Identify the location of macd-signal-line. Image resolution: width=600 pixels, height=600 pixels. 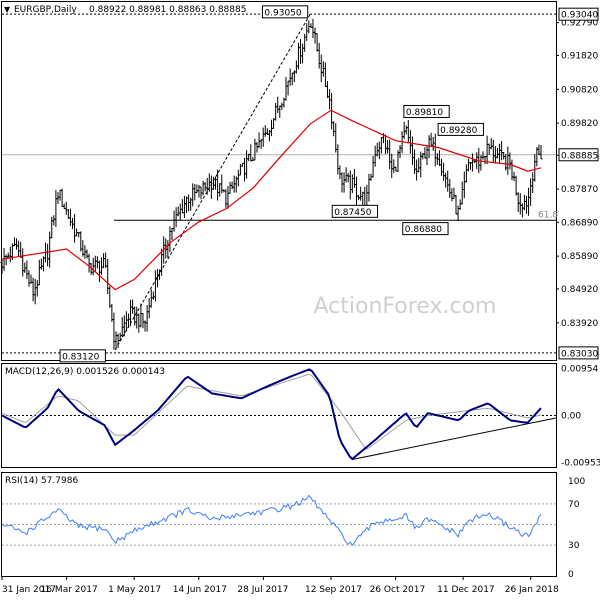
(271, 411).